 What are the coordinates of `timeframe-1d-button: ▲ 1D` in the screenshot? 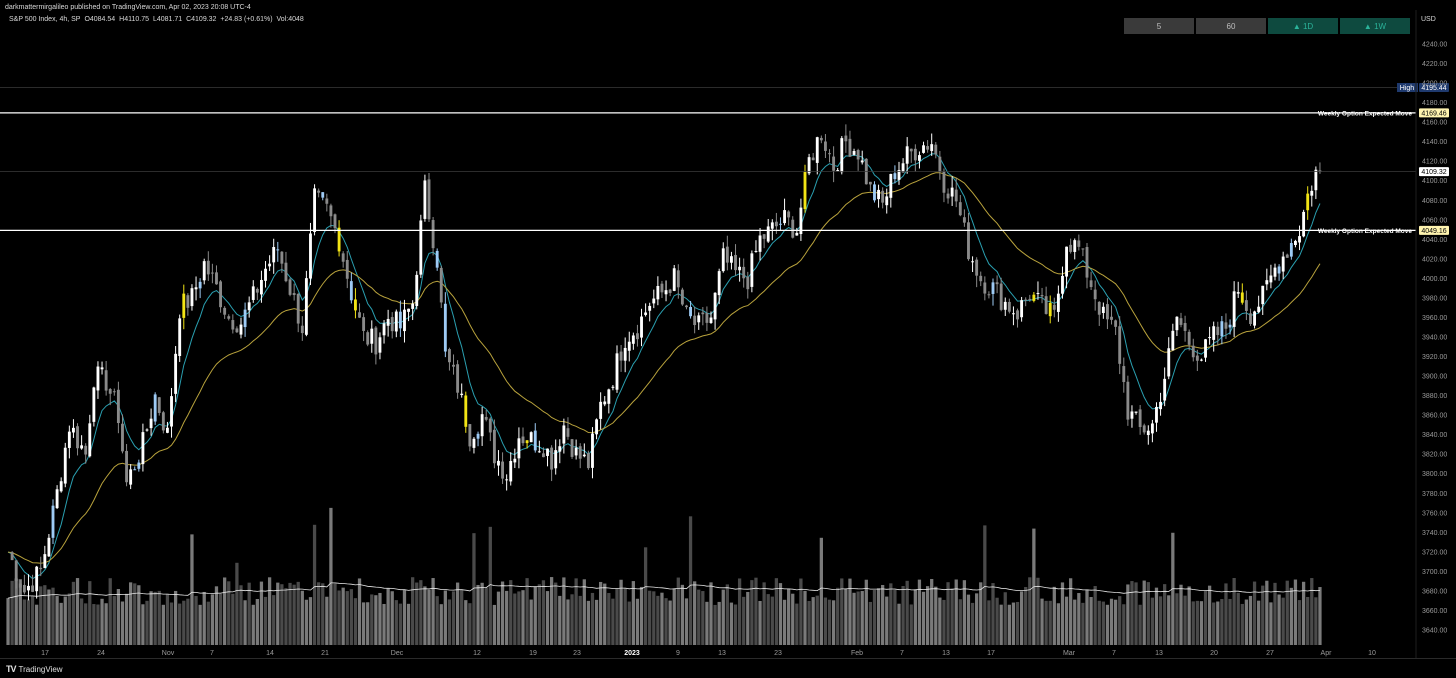 It's located at (1303, 26).